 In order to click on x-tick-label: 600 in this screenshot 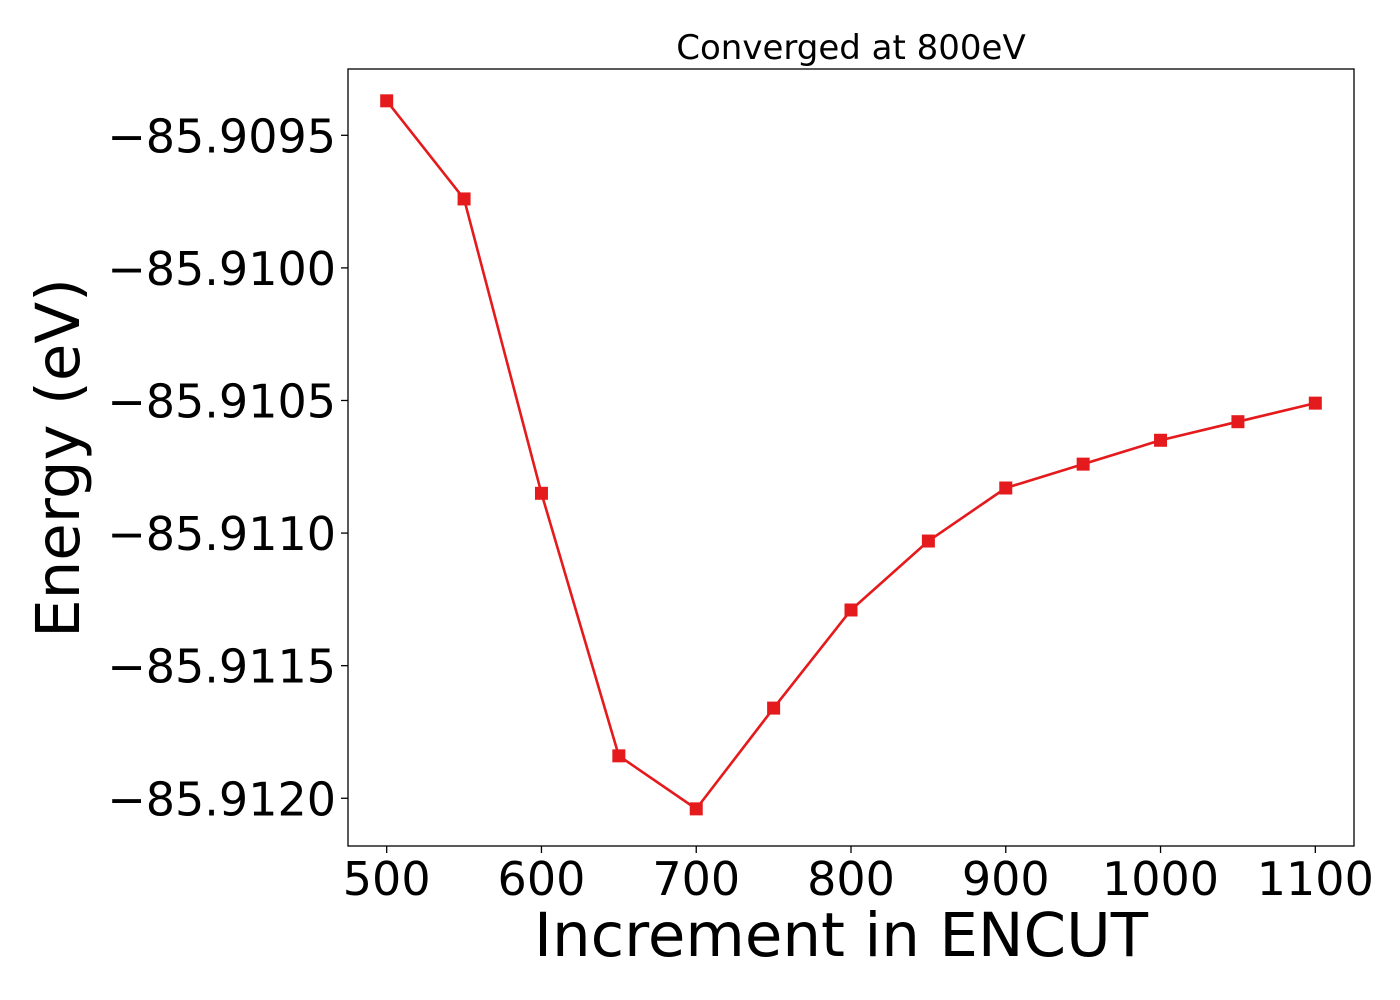, I will do `click(542, 879)`.